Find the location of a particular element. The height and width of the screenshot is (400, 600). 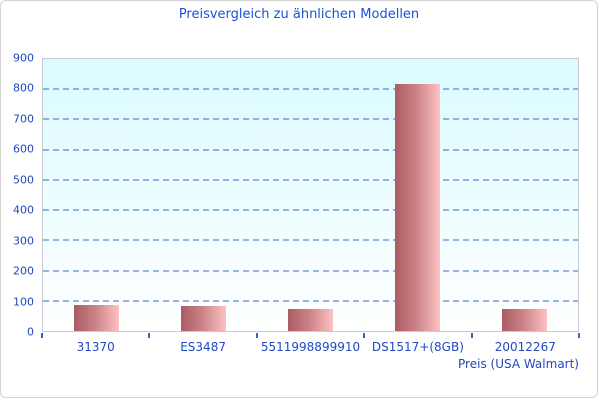

y-tick-label: 700 is located at coordinates (23, 119).